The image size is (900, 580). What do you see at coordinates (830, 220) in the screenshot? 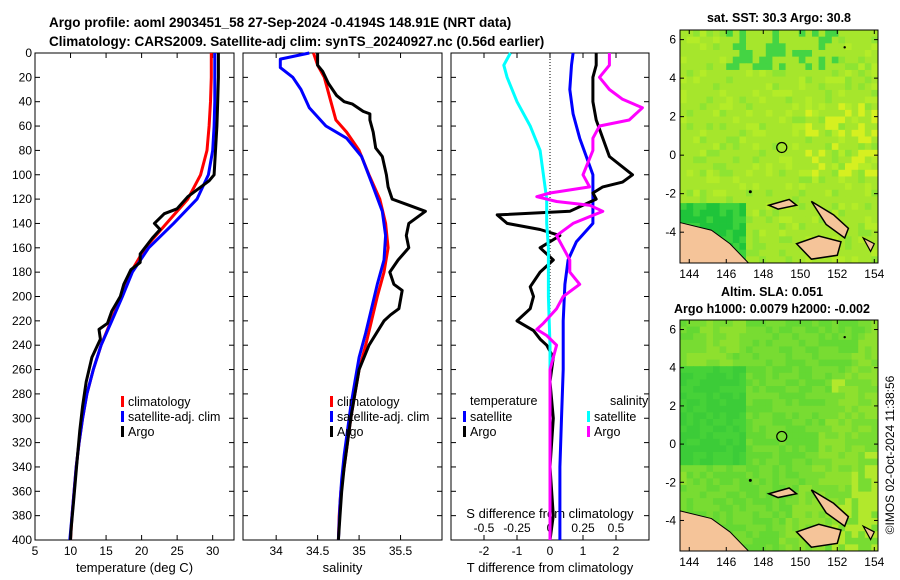
I see `land-new-ireland` at bounding box center [830, 220].